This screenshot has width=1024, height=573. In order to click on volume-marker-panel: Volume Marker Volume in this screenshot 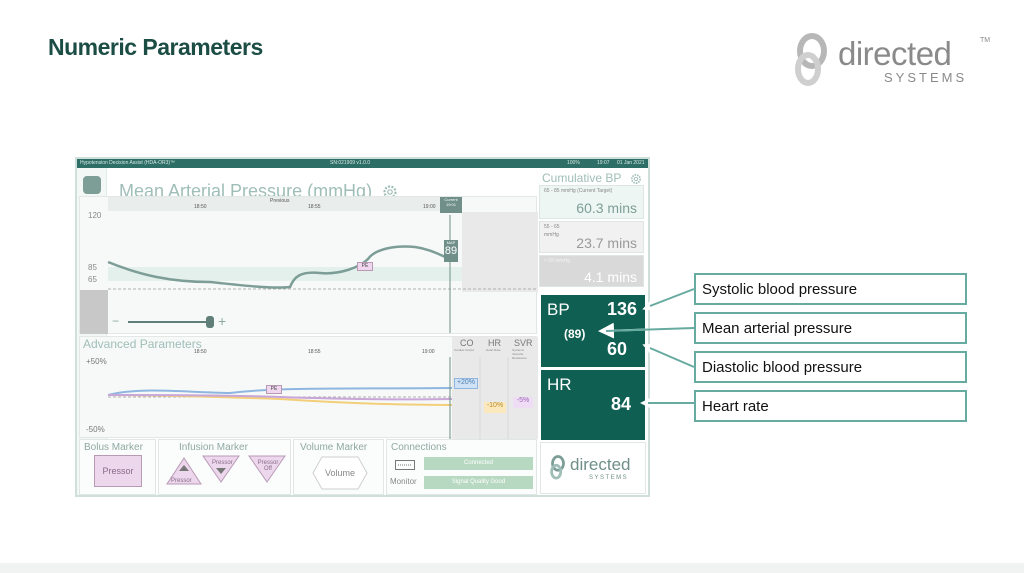, I will do `click(338, 467)`.